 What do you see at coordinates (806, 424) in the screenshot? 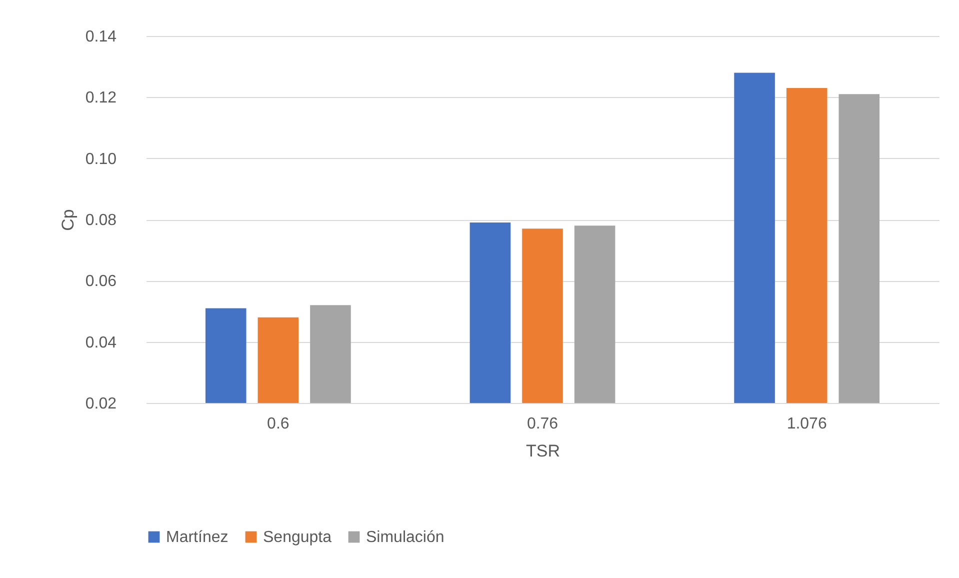
I see `x-tick-label: 1.076` at bounding box center [806, 424].